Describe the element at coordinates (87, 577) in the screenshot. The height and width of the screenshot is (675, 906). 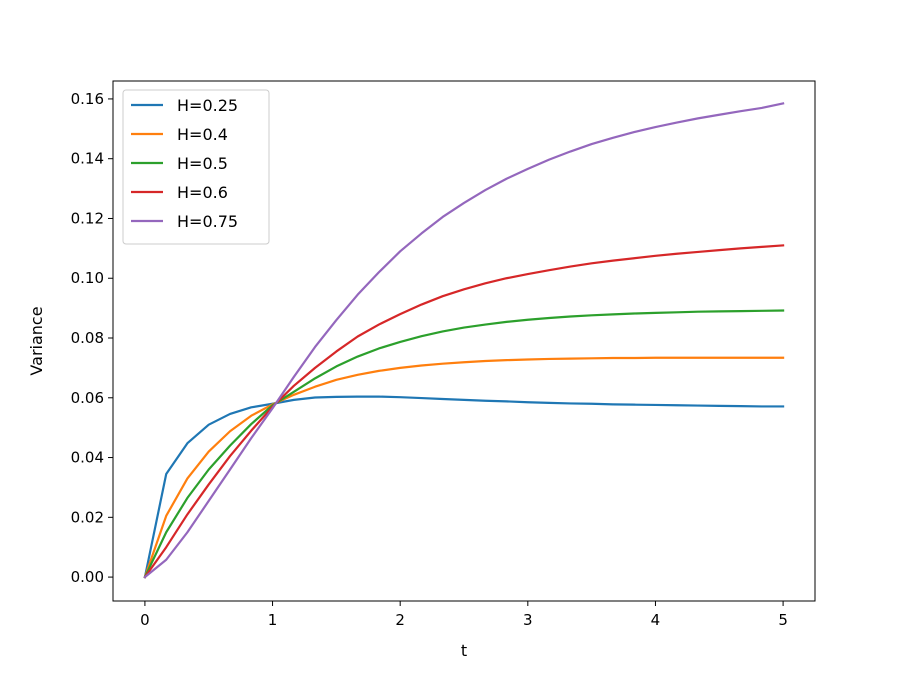
I see `y-tick-label: 0.00` at that location.